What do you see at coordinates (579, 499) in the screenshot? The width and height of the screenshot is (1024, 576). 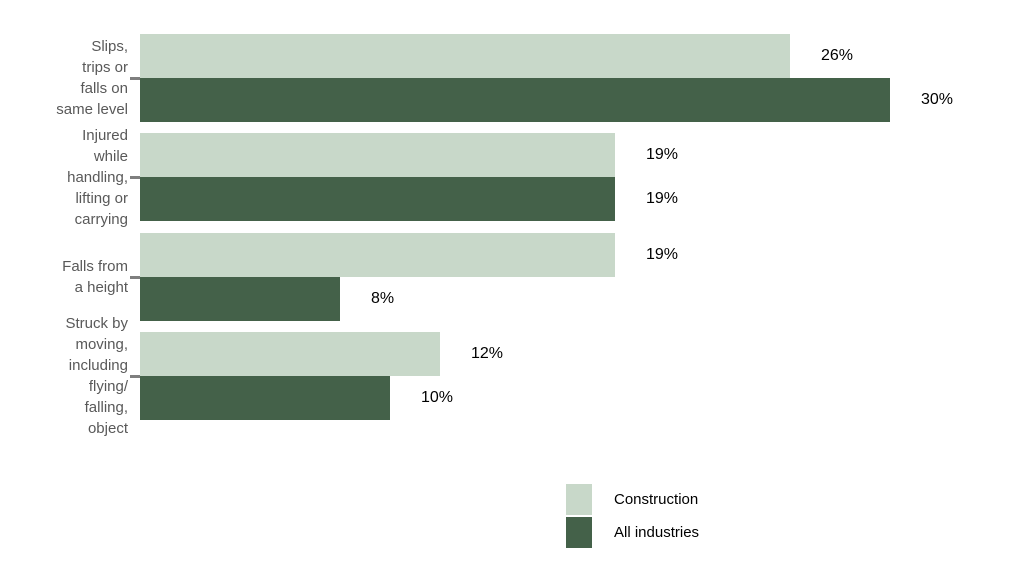 I see `legend-swatch-construction` at bounding box center [579, 499].